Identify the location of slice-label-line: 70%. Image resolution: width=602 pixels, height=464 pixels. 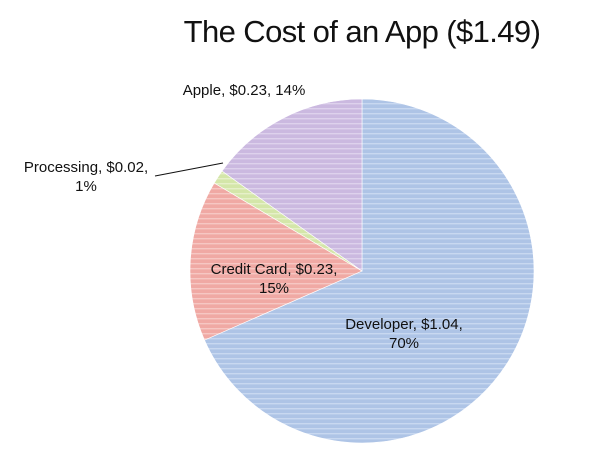
(404, 343).